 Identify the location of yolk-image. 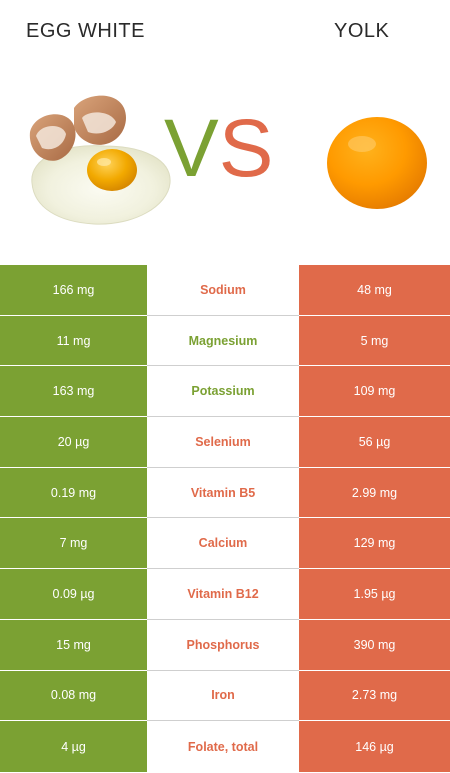
(377, 163).